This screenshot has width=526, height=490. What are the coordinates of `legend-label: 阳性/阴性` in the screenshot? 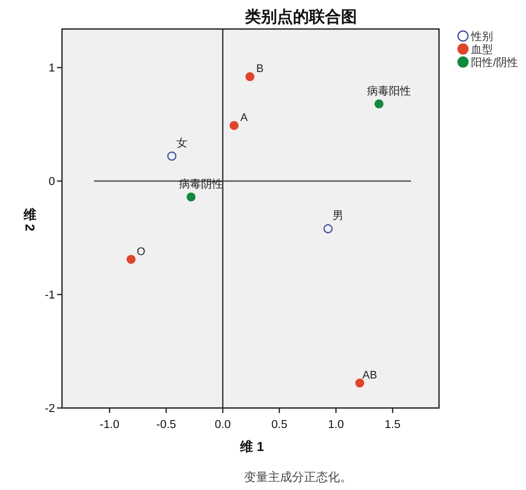 It's located at (494, 63).